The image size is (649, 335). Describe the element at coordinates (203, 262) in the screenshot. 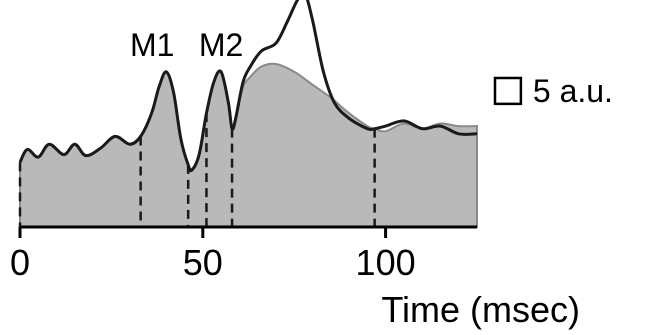

I see `x-tick-label-1: 50` at that location.